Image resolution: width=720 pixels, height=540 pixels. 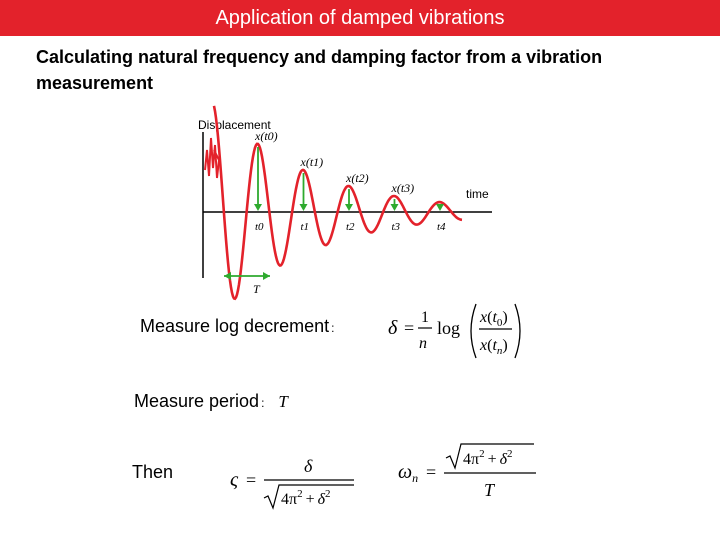 What do you see at coordinates (227, 276) in the screenshot?
I see `period-arrowhead-left` at bounding box center [227, 276].